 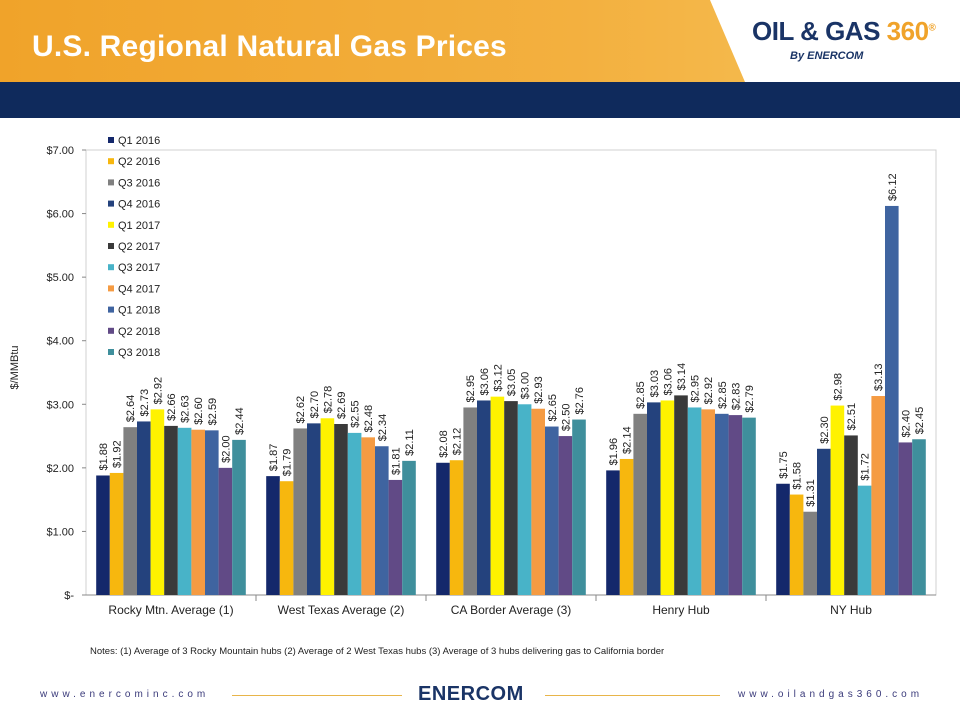 What do you see at coordinates (632, 695) in the screenshot?
I see `footer-divider-right` at bounding box center [632, 695].